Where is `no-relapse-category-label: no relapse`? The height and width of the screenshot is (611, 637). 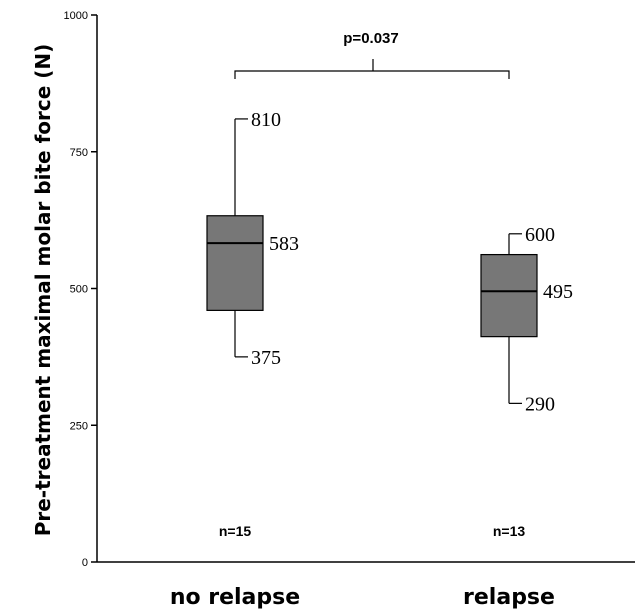 no-relapse-category-label: no relapse is located at coordinates (235, 597).